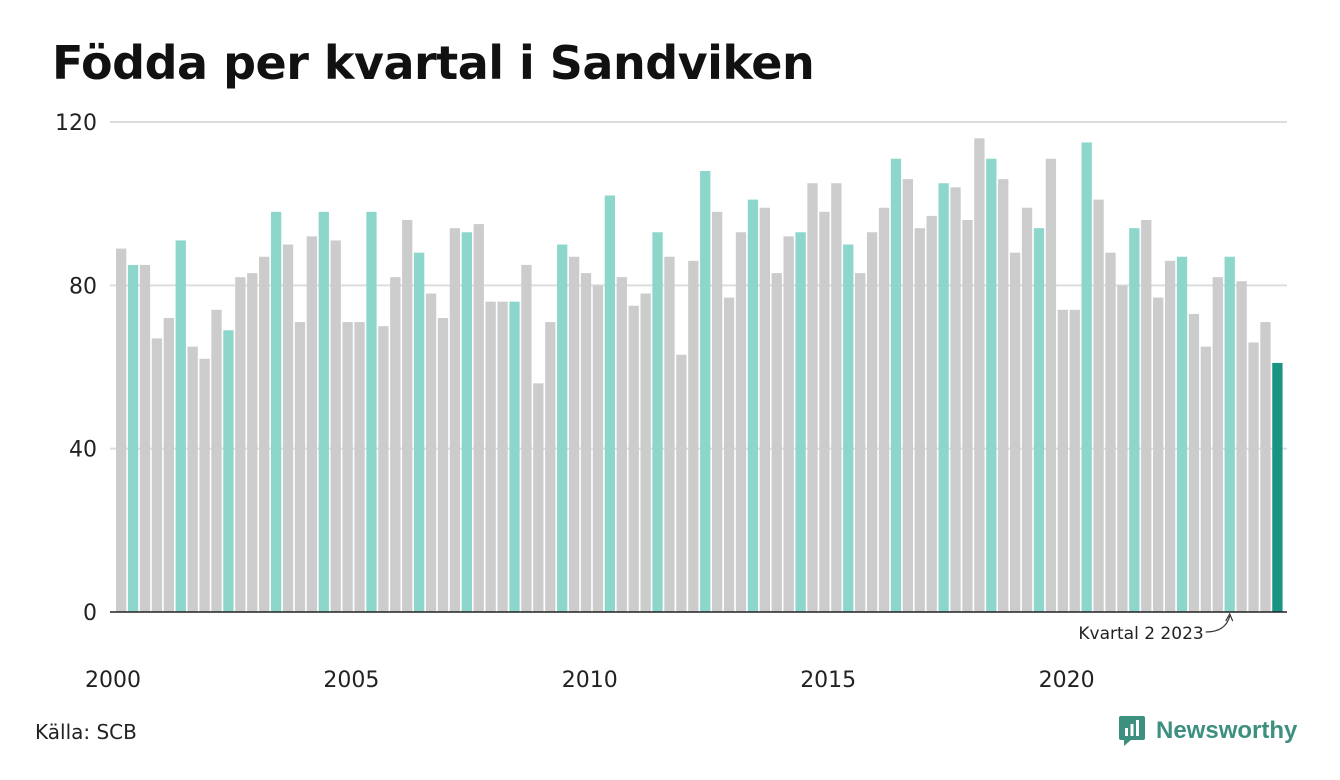 This screenshot has width=1340, height=780. I want to click on newsworthy-logo-text: Newsworthy, so click(1227, 730).